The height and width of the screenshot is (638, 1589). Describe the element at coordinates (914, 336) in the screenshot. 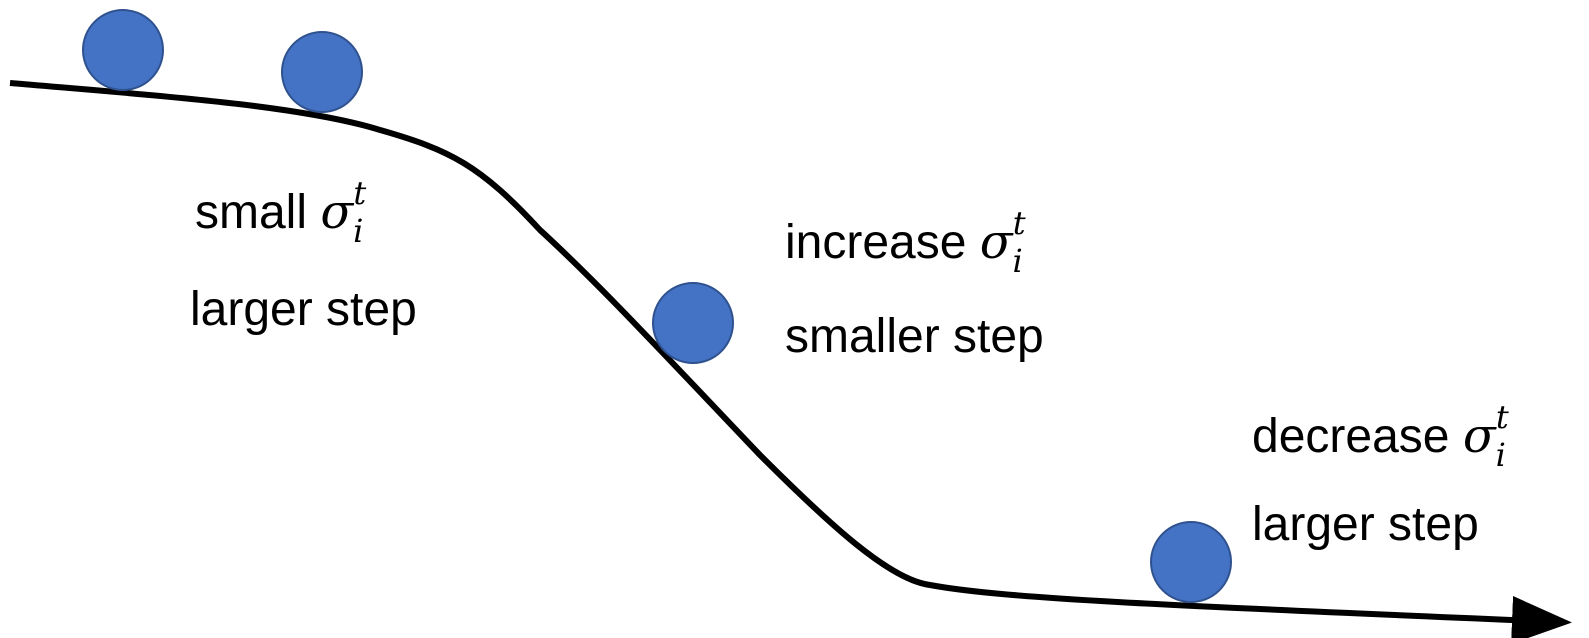

I see `note: smaller step` at that location.